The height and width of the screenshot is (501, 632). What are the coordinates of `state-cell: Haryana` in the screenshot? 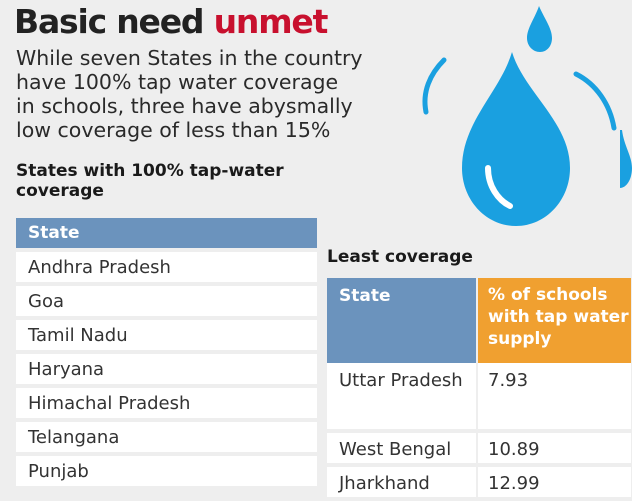 It's located at (166, 370).